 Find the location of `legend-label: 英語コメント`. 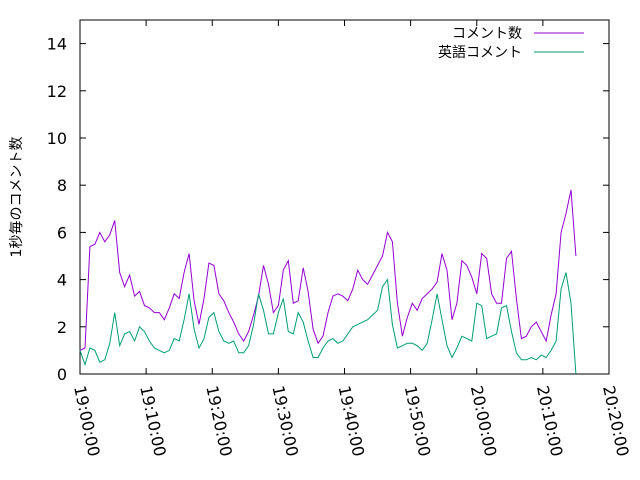

legend-label: 英語コメント is located at coordinates (480, 52).